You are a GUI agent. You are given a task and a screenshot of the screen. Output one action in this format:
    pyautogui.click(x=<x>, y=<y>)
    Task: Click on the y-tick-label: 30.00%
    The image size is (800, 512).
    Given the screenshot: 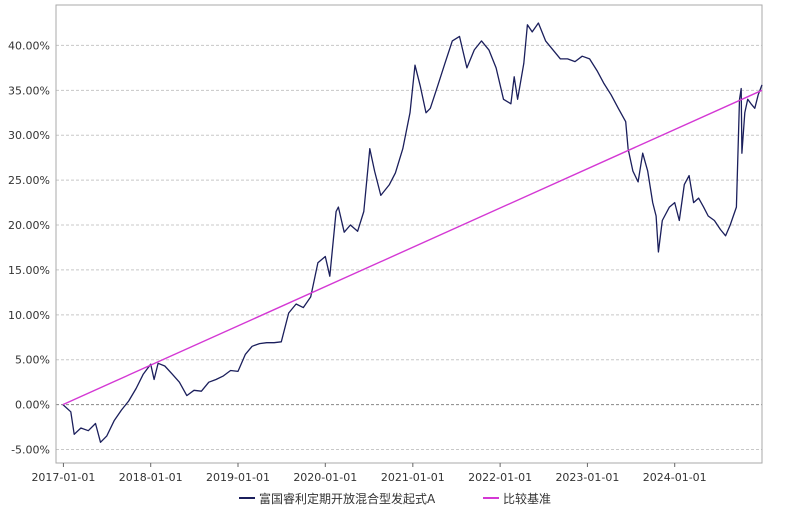 What is the action you would take?
    pyautogui.click(x=29, y=135)
    